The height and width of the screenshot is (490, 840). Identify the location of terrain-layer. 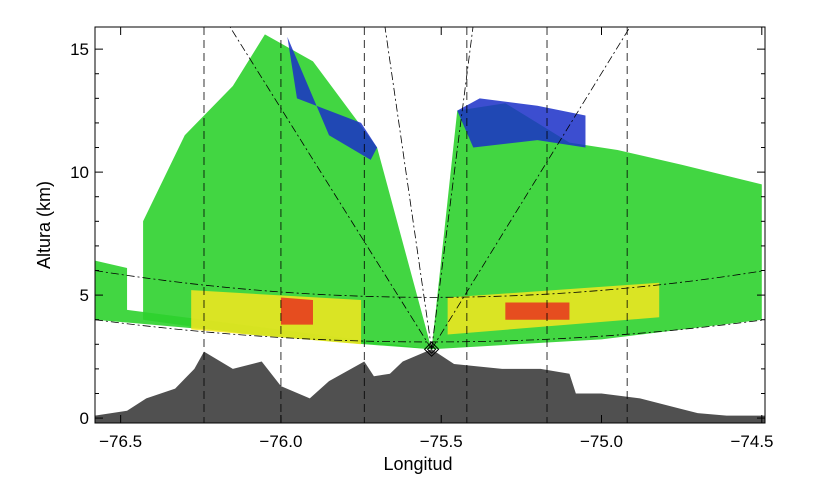
(430, 386).